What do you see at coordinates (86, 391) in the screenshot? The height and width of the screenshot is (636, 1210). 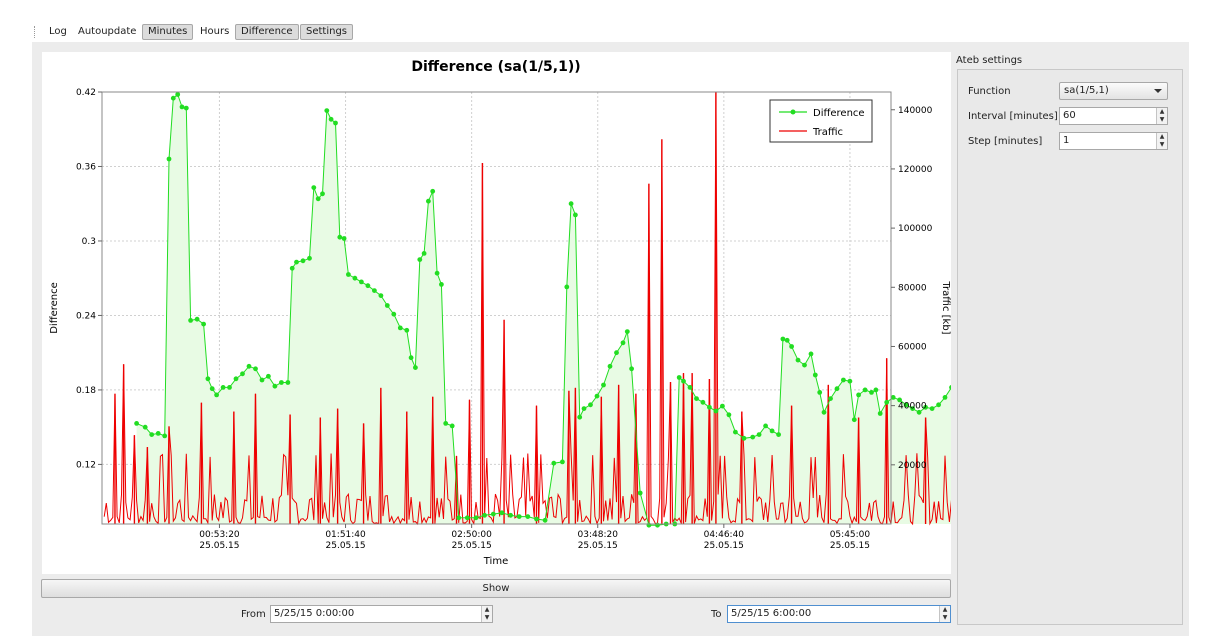 I see `y-tick-label: 0.18` at bounding box center [86, 391].